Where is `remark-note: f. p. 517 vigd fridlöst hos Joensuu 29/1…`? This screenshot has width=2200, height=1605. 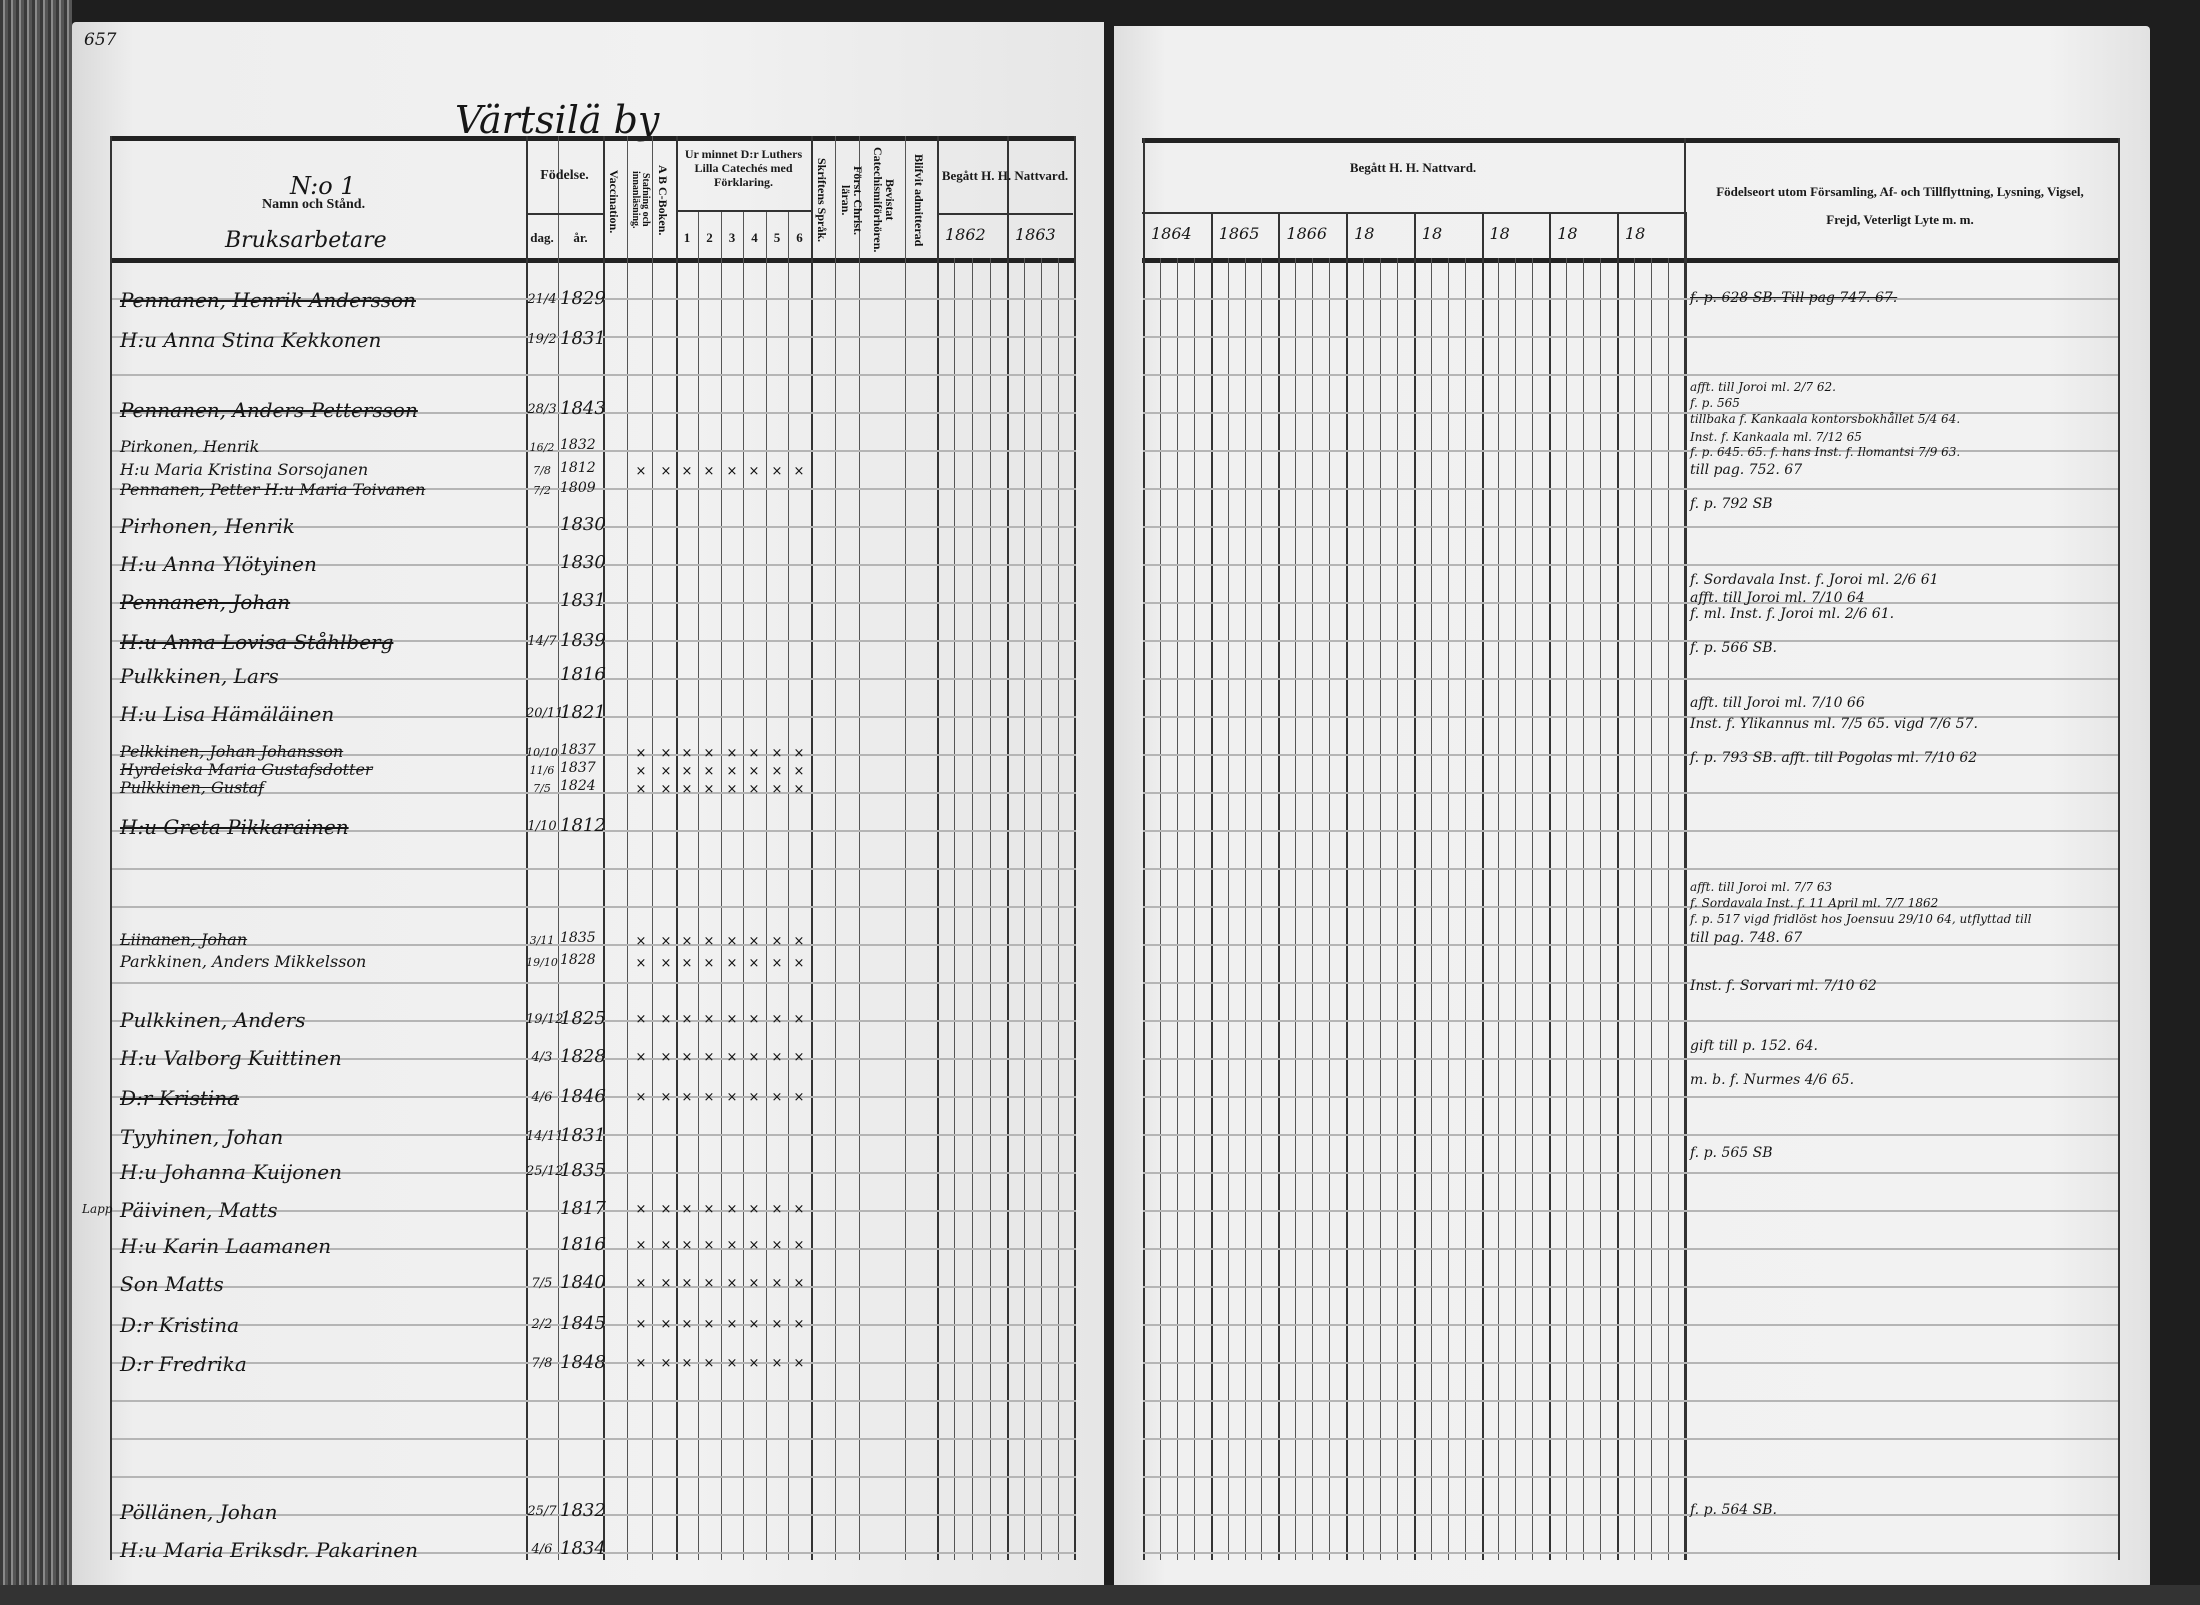 remark-note: f. p. 517 vigd fridlöst hos Joensuu 29/1… is located at coordinates (1861, 919).